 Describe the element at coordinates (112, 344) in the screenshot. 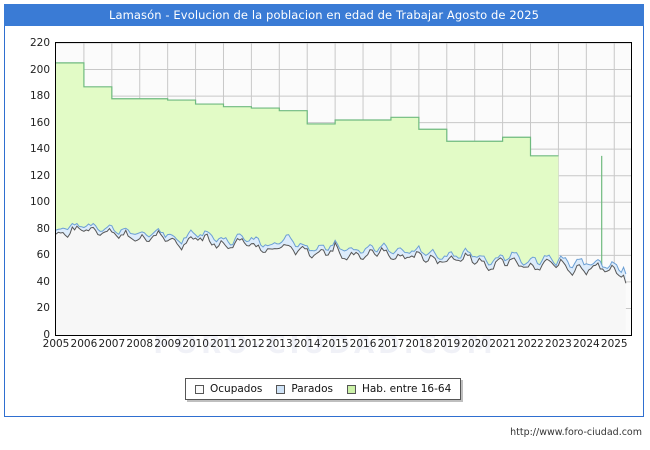

I see `x-axis-tick-2007: 2007` at that location.